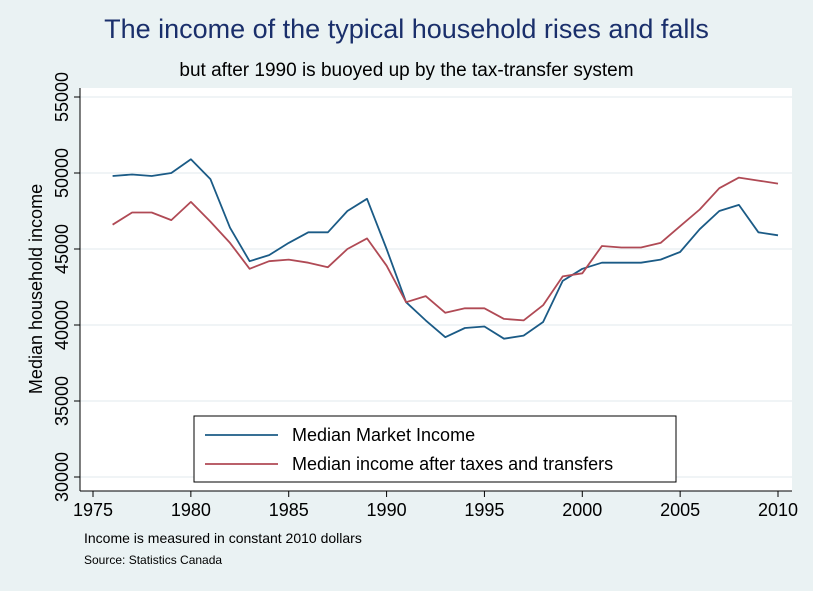 This screenshot has height=591, width=813. I want to click on legend-box, so click(435, 449).